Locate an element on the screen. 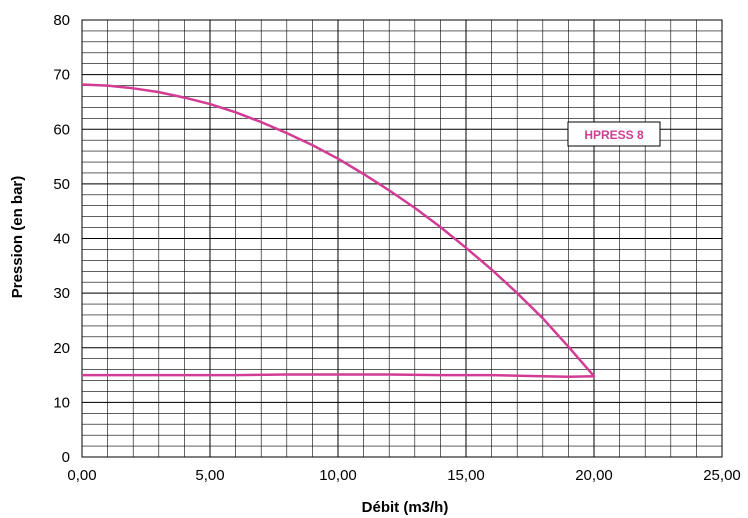  y-tick-label: 50 is located at coordinates (61, 184).